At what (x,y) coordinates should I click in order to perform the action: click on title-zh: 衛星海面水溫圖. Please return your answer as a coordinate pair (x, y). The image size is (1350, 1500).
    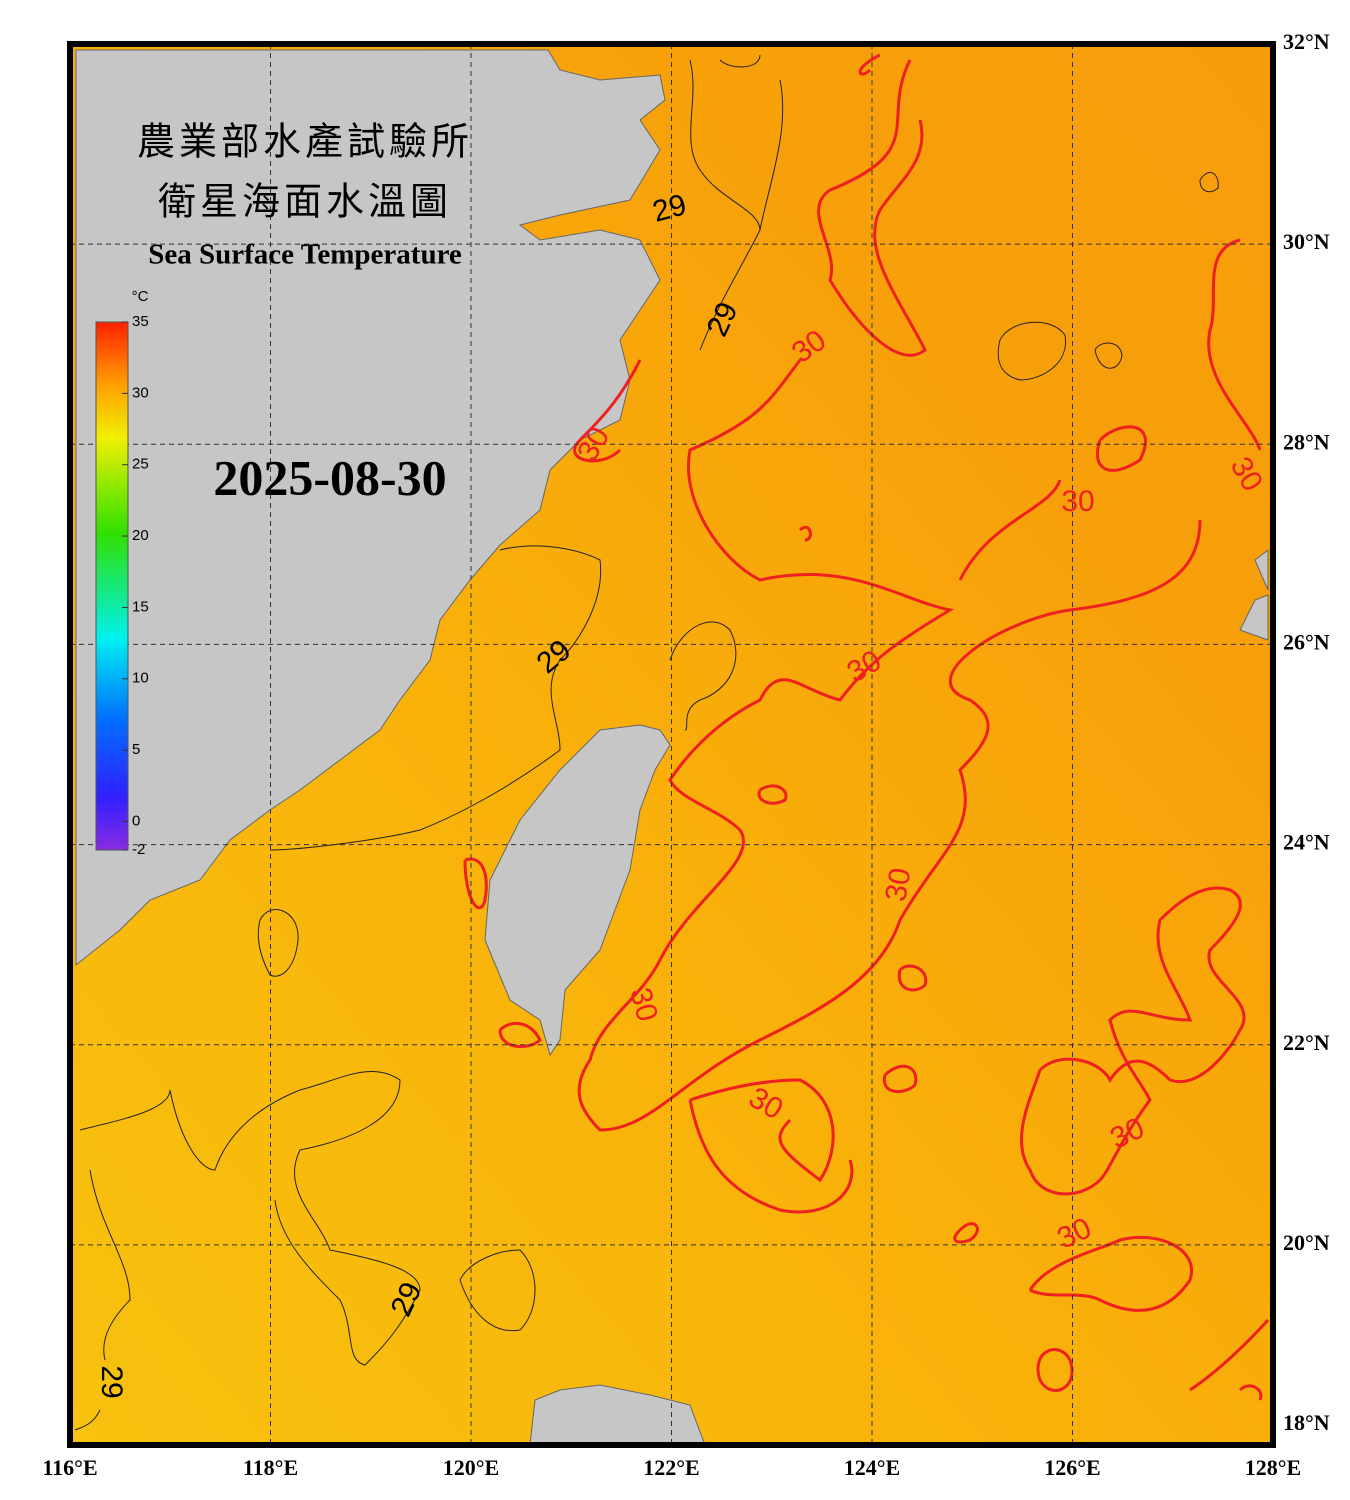
    Looking at the image, I should click on (305, 202).